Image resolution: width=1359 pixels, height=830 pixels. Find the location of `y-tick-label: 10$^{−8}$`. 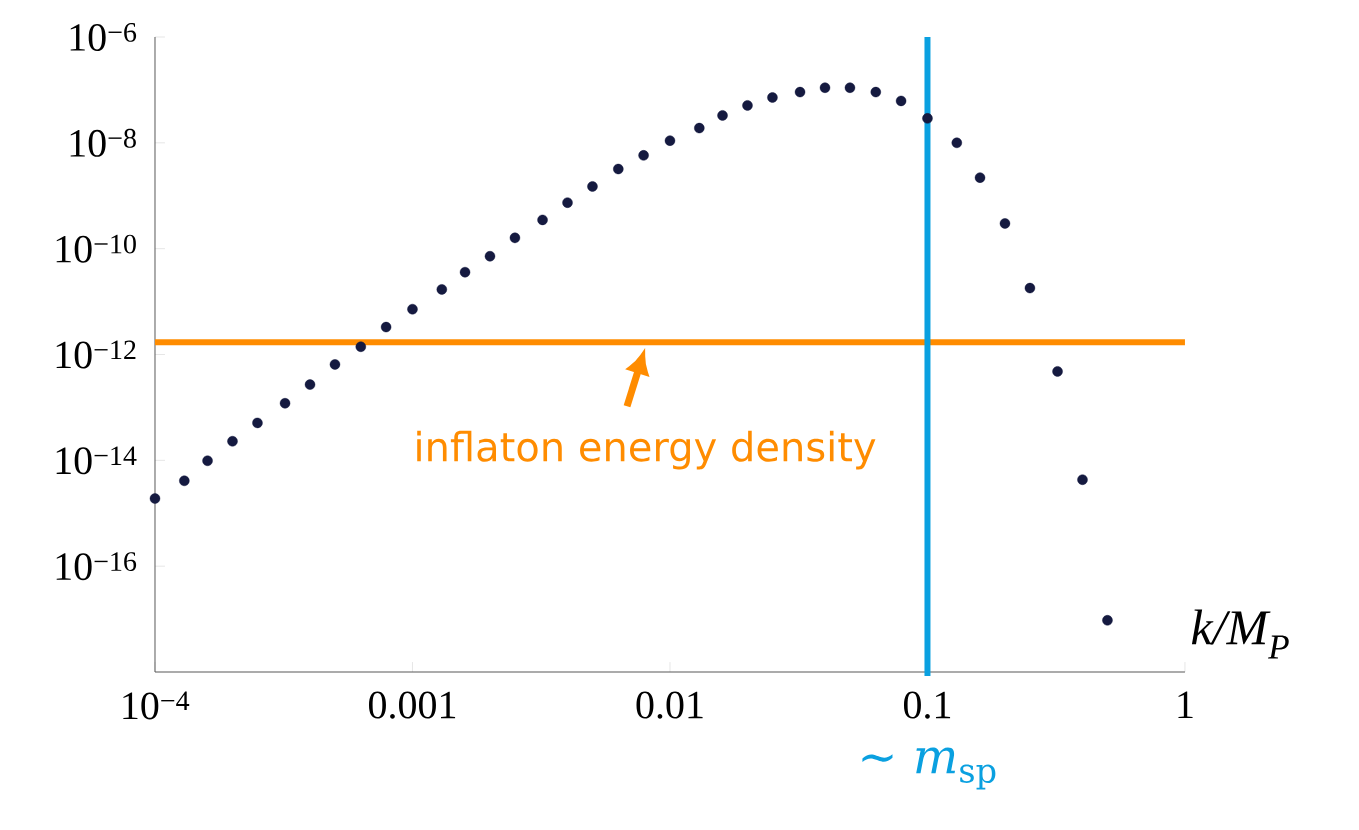

y-tick-label: 10$^{−8}$ is located at coordinates (103, 142).